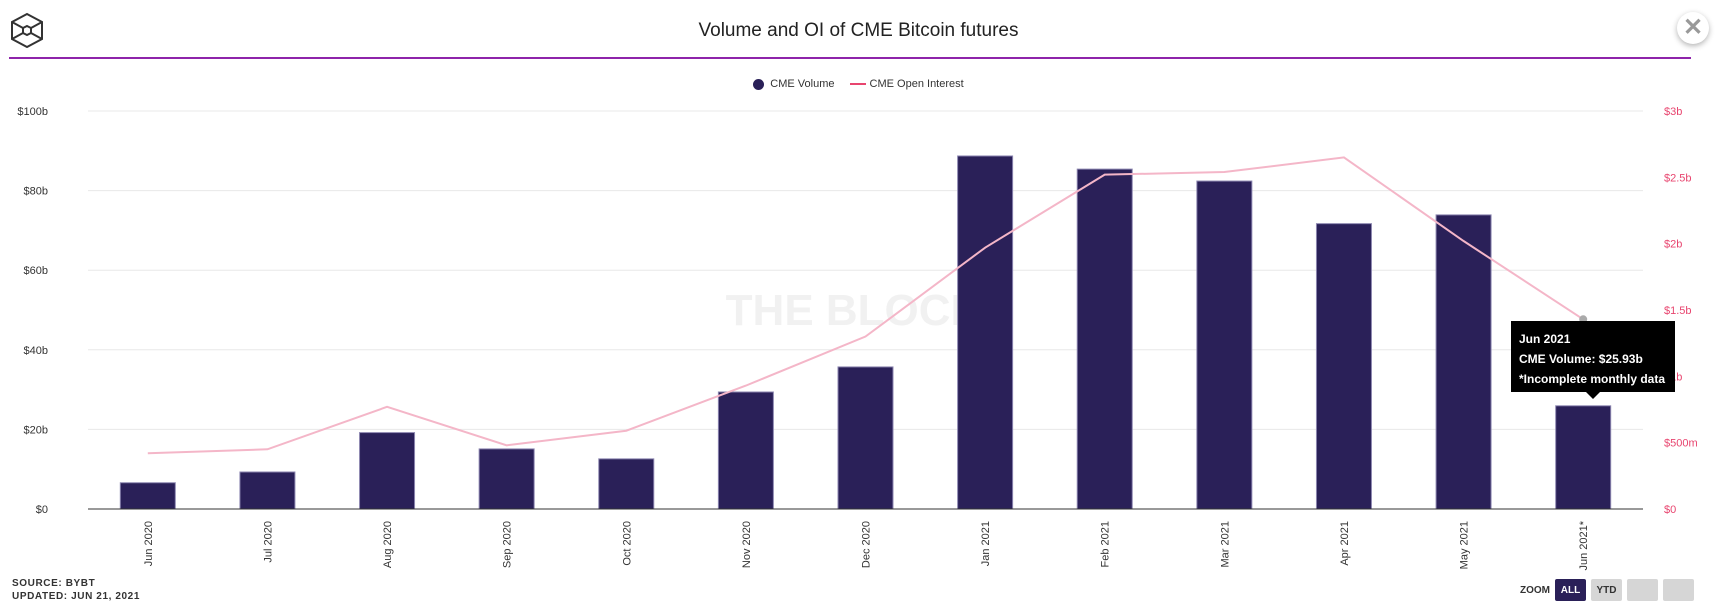 Image resolution: width=1717 pixels, height=606 pixels. I want to click on left-axis-tick-label: $0, so click(42, 510).